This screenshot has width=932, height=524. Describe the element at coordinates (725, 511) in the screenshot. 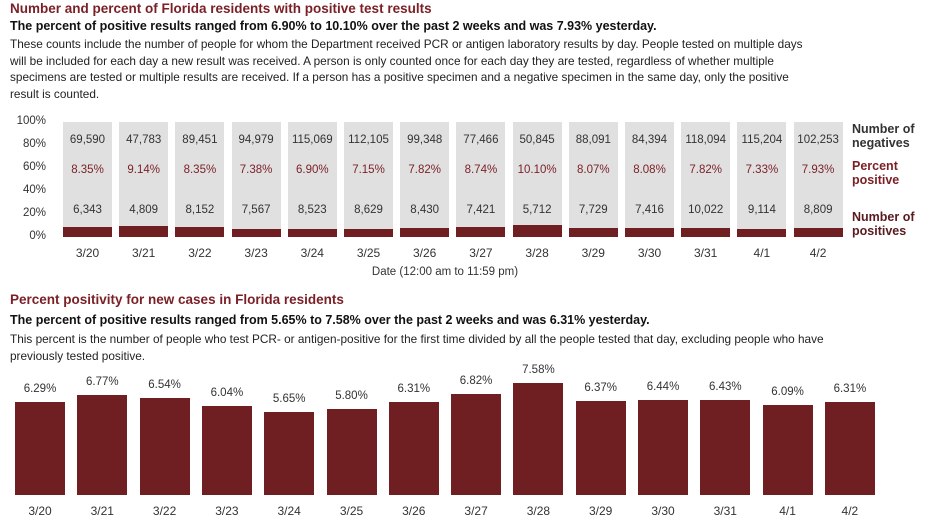

I see `chart2-xtick: 3/31` at that location.